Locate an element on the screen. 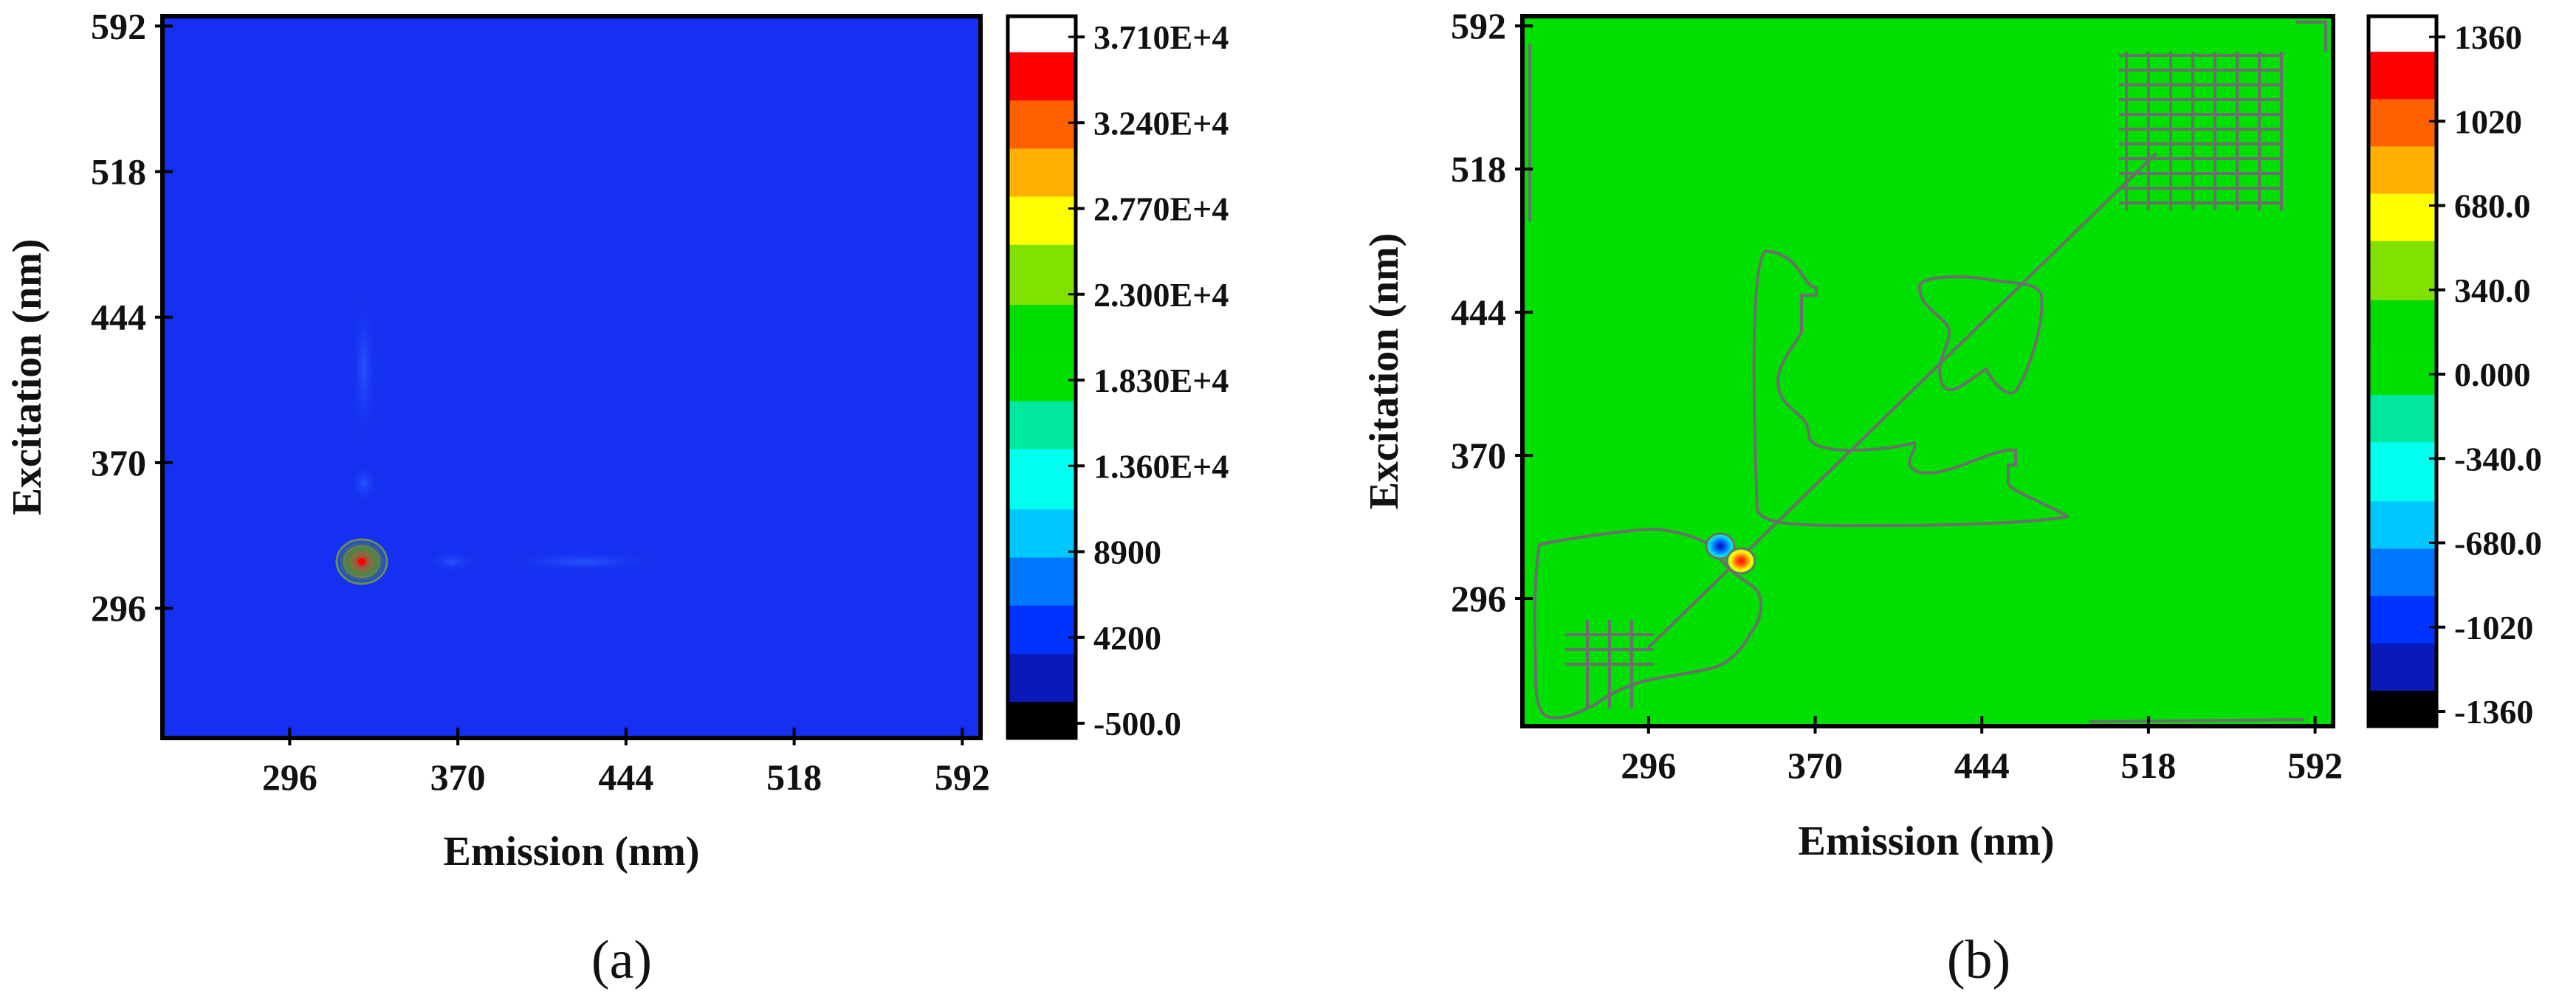  colorbar-tick-label: 340.0 is located at coordinates (2492, 290).